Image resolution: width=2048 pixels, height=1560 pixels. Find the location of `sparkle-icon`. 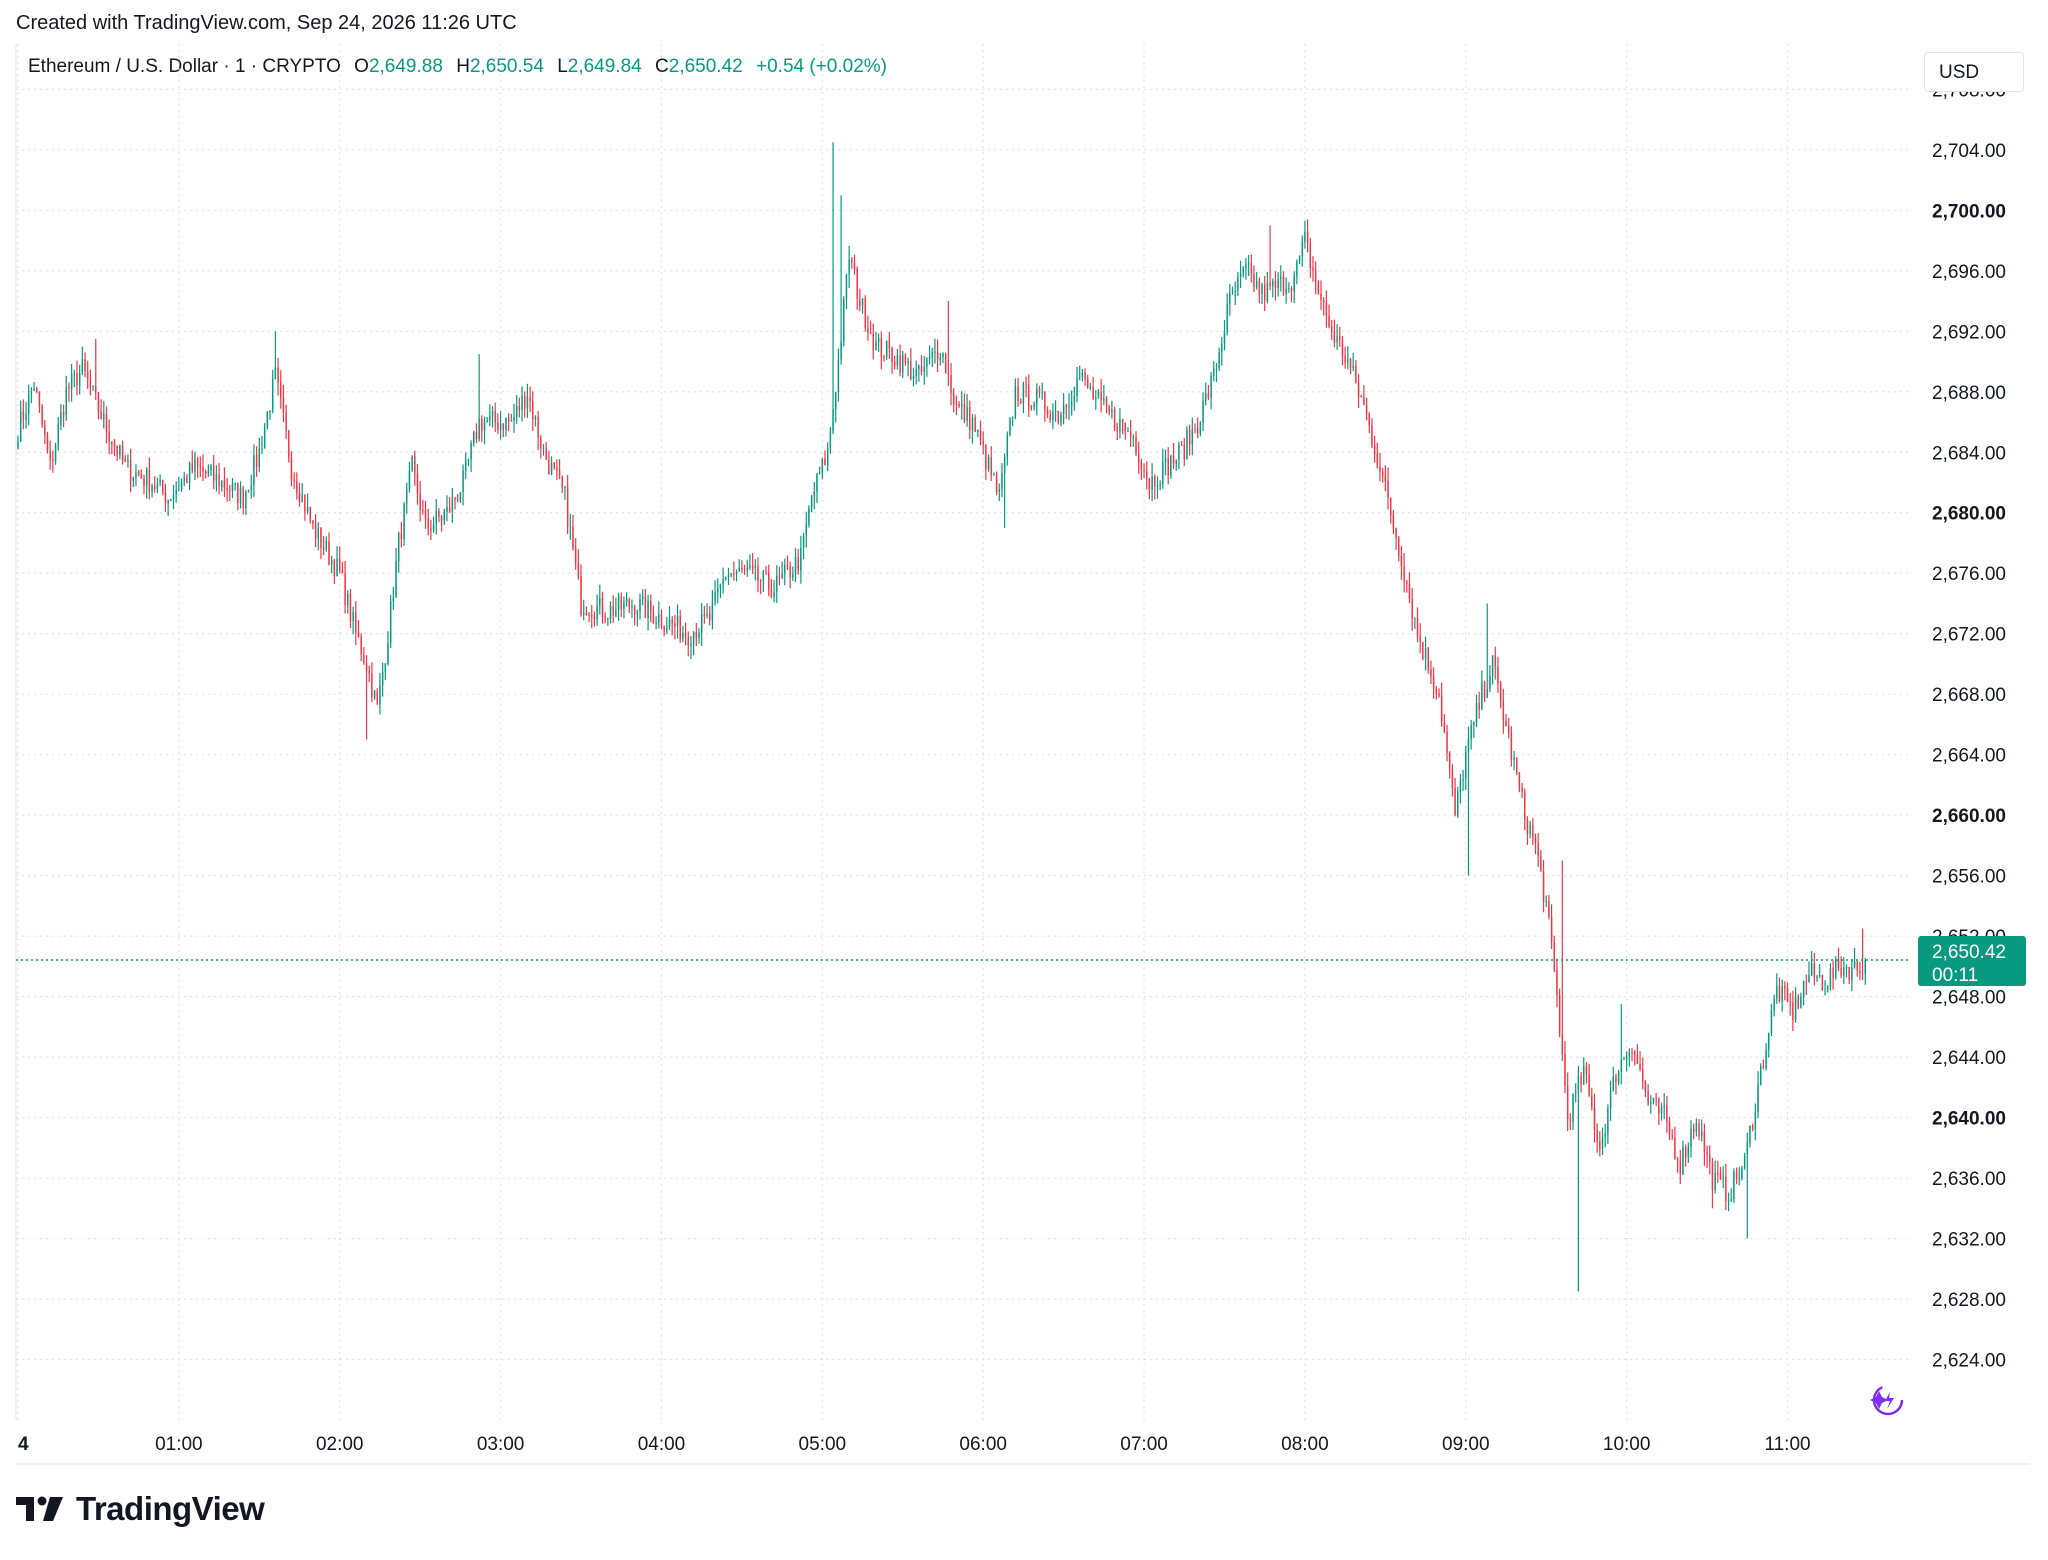

sparkle-icon is located at coordinates (1887, 1400).